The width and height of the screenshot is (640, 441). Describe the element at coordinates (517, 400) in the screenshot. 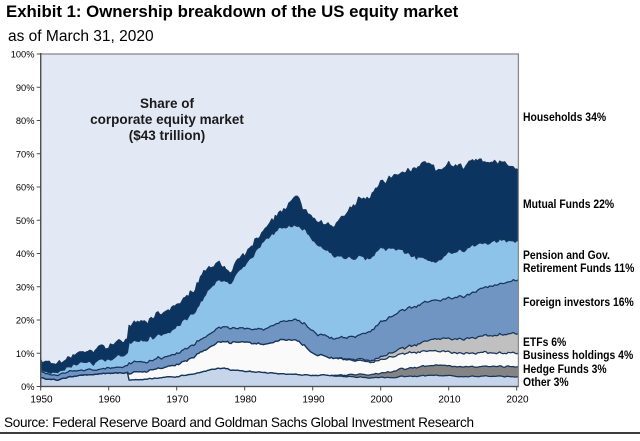

I see `svg-text: 2020` at that location.